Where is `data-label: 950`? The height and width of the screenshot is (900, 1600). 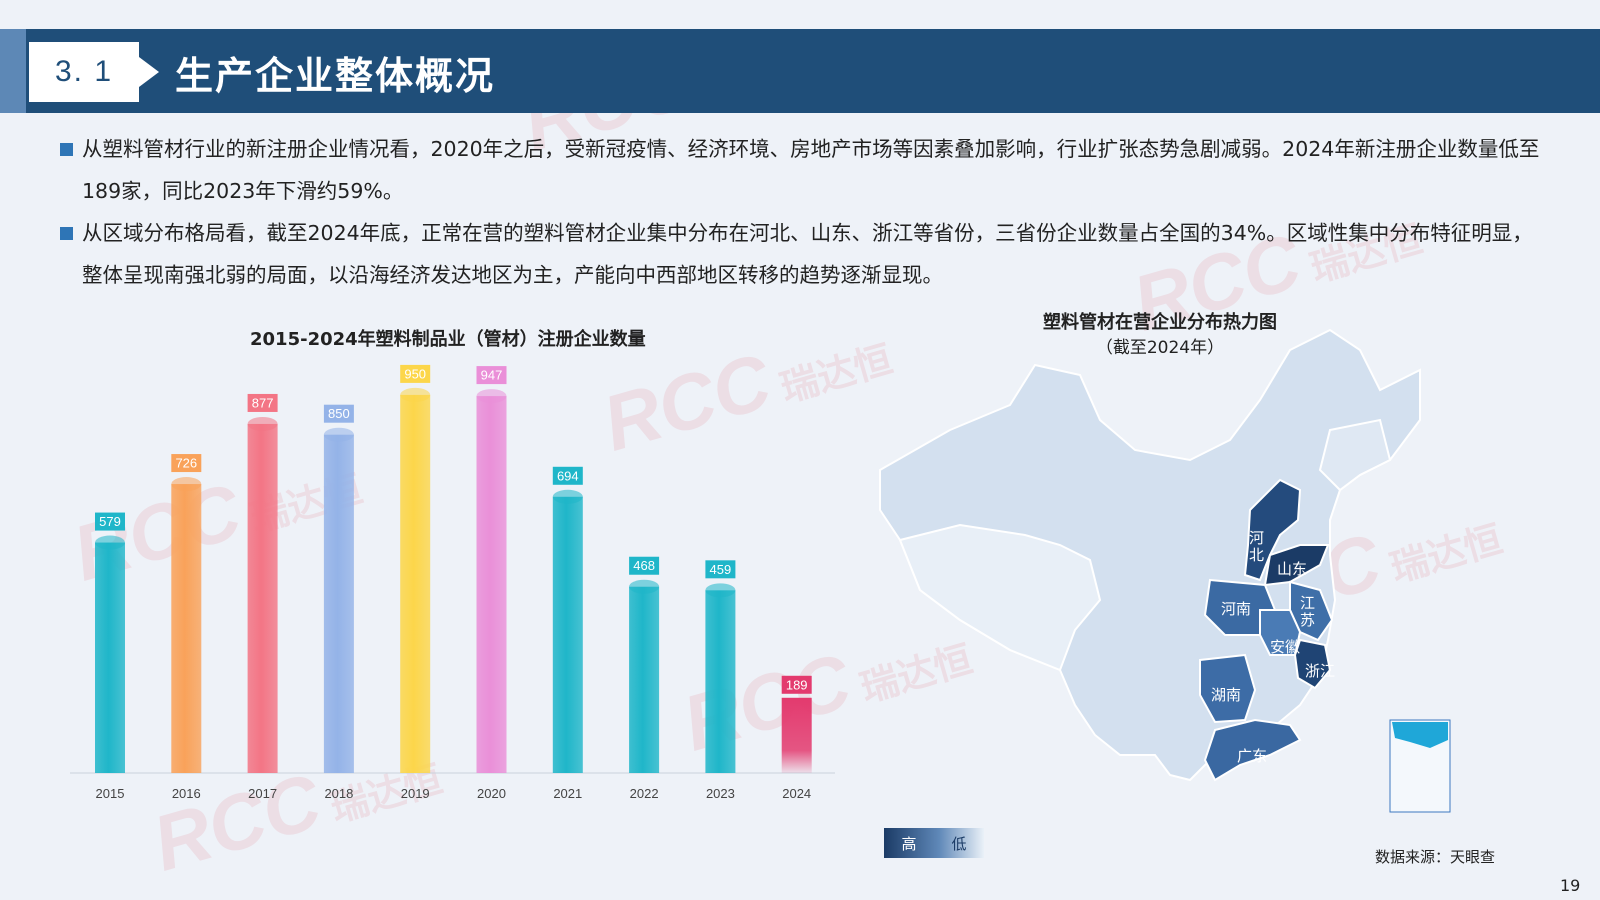
data-label: 950 is located at coordinates (415, 373).